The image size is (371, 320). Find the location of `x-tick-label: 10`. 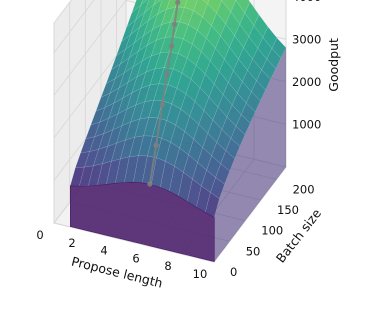

x-tick-label: 10 is located at coordinates (200, 274).